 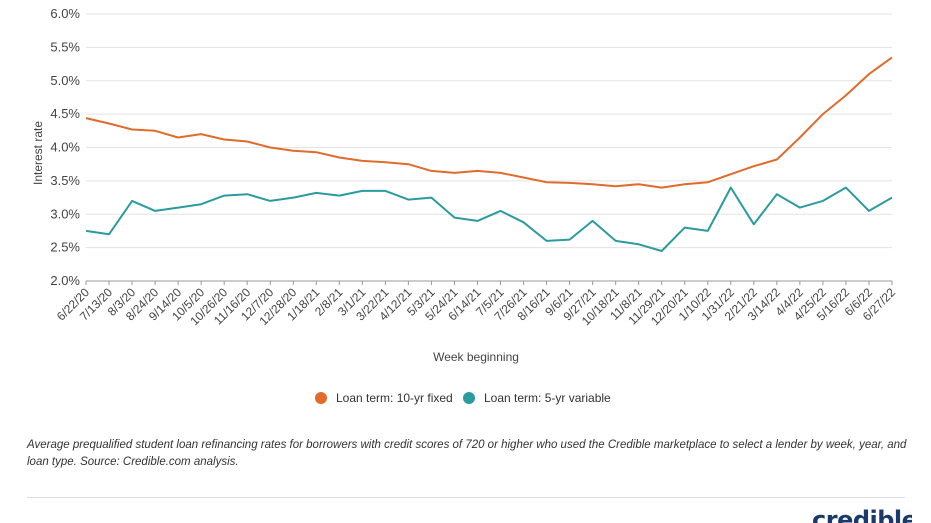 What do you see at coordinates (65, 180) in the screenshot?
I see `y-tick-label: 3.5%` at bounding box center [65, 180].